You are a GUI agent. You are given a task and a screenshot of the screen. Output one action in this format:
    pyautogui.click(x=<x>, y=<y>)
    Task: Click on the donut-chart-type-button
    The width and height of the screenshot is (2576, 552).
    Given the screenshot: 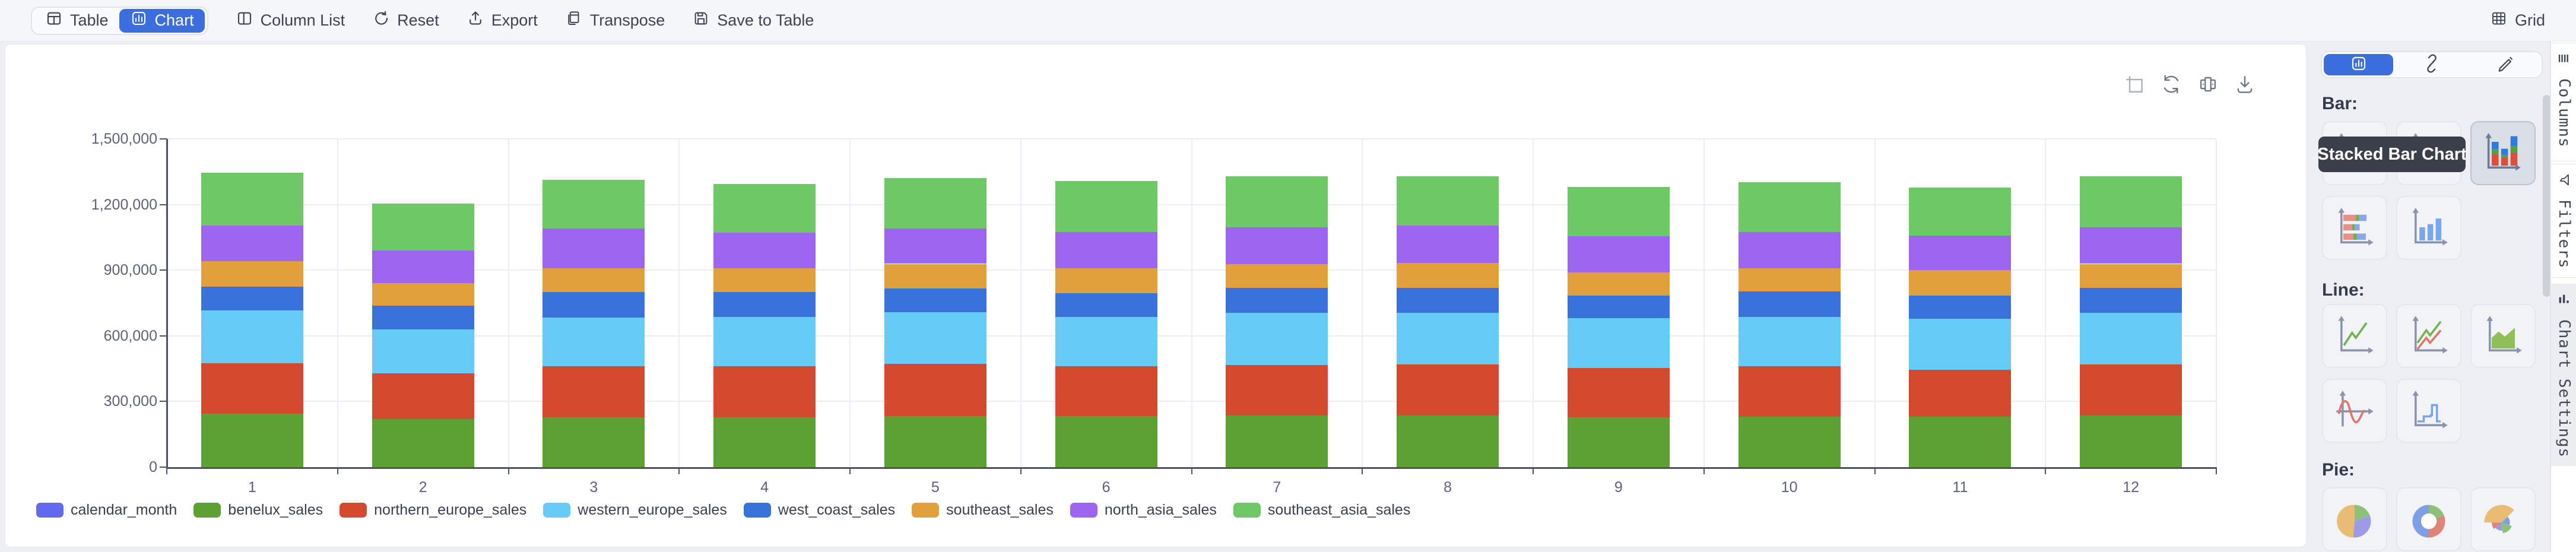 What is the action you would take?
    pyautogui.click(x=2428, y=519)
    